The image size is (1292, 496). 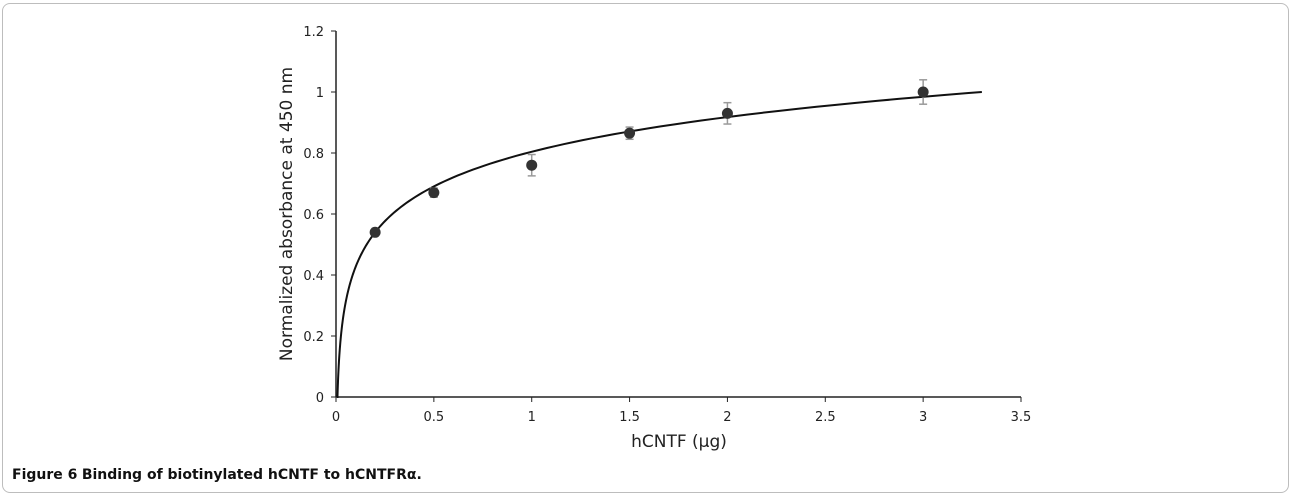 I want to click on y-tick-label: 0.2, so click(x=313, y=337).